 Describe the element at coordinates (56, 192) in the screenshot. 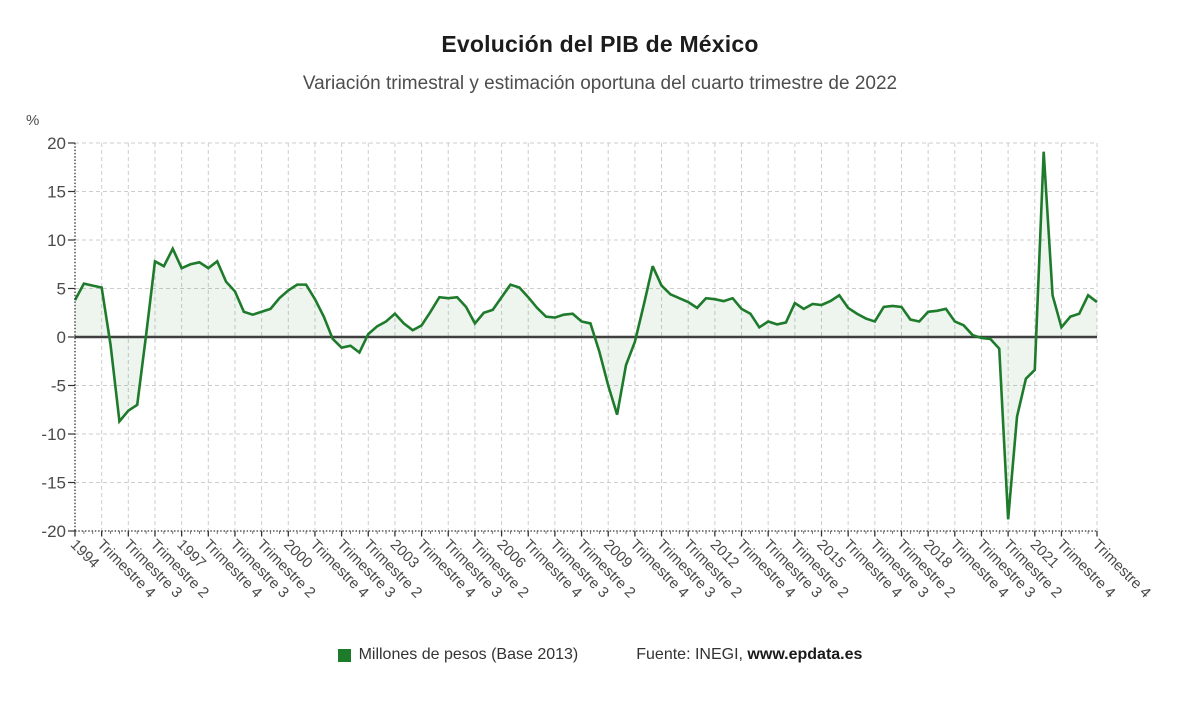

I see `y-tick-label: 15` at that location.